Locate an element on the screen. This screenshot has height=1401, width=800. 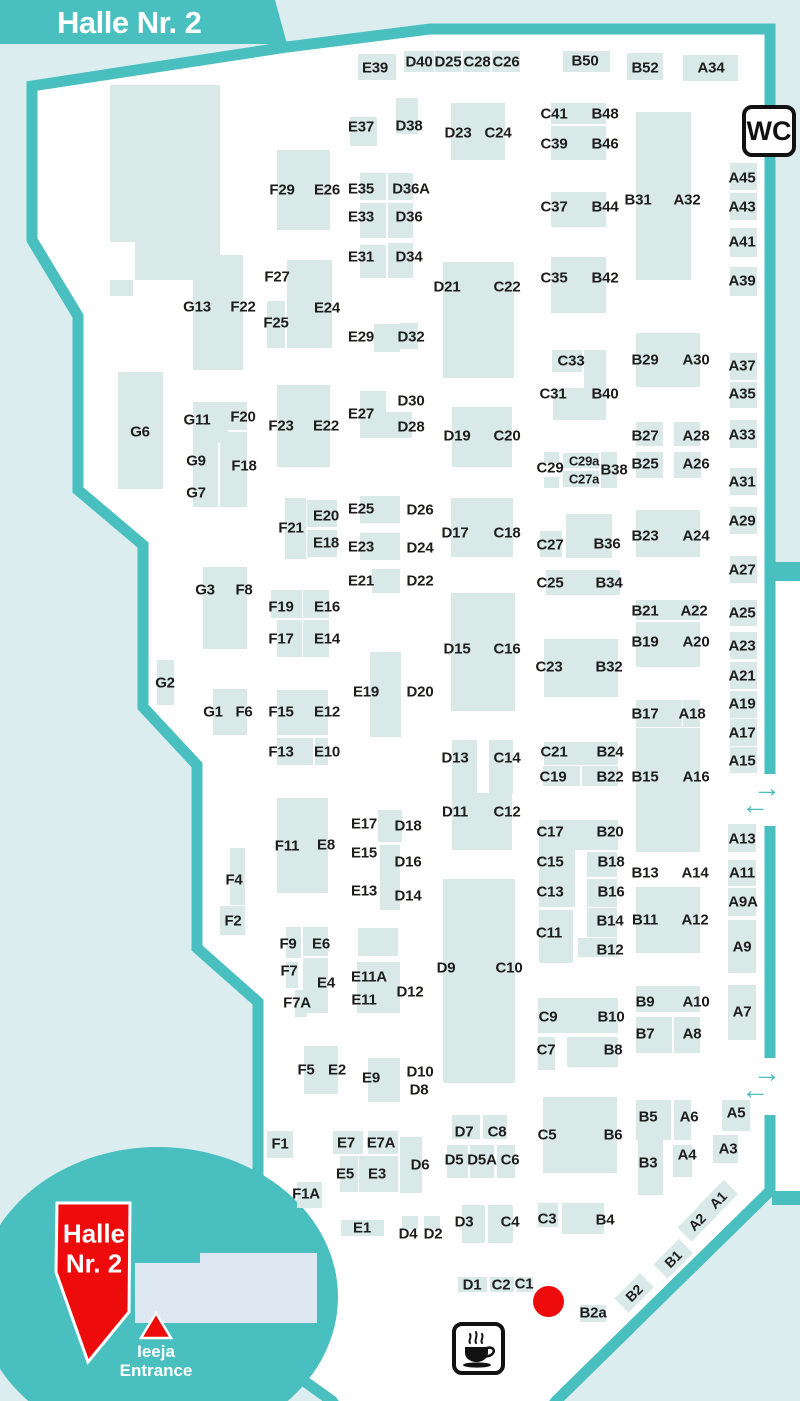
booth-B32: B32 is located at coordinates (609, 667).